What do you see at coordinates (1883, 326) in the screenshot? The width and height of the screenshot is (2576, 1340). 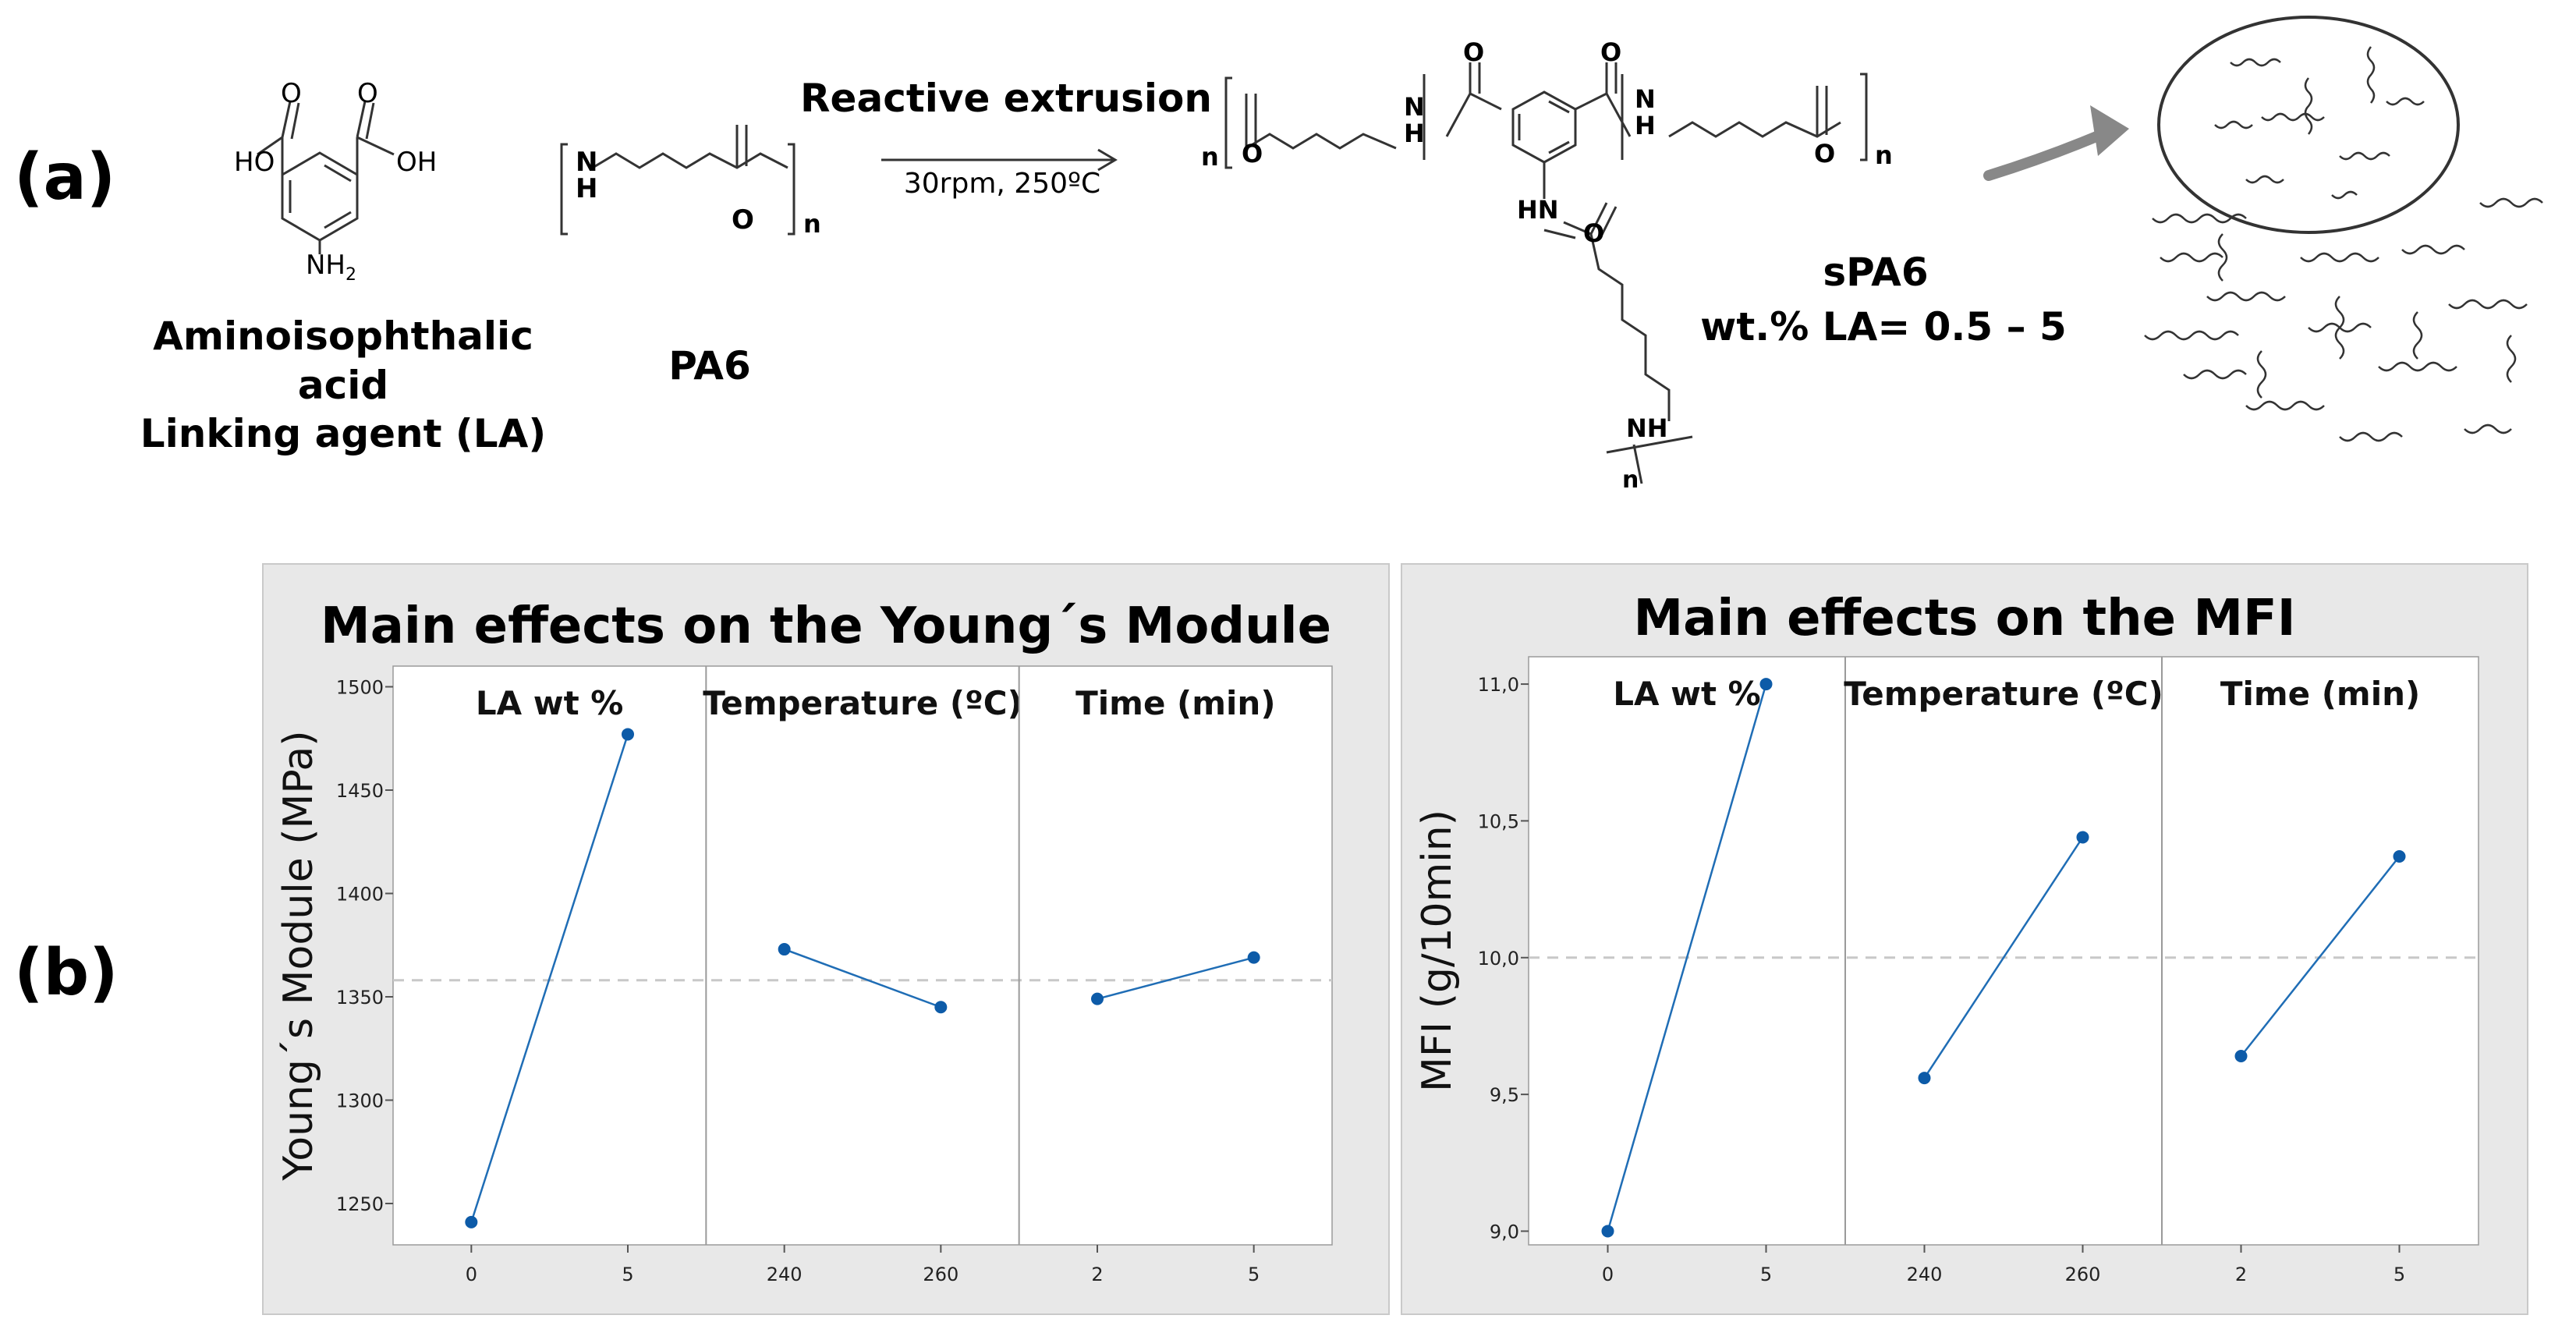 I see `product-la-range: wt.% LA= 0.5 – 5` at bounding box center [1883, 326].